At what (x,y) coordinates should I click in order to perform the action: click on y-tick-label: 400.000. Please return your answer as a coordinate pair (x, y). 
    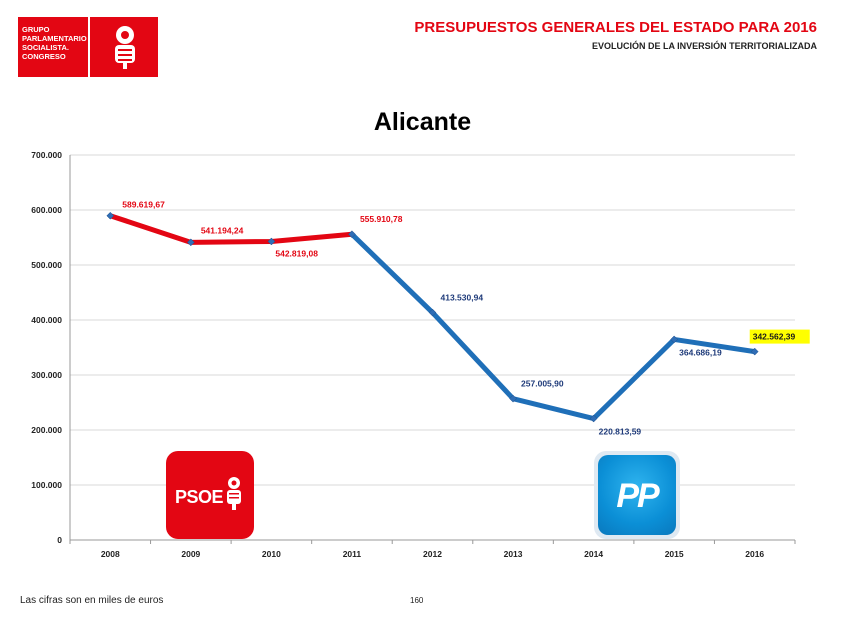
    Looking at the image, I should click on (46, 320).